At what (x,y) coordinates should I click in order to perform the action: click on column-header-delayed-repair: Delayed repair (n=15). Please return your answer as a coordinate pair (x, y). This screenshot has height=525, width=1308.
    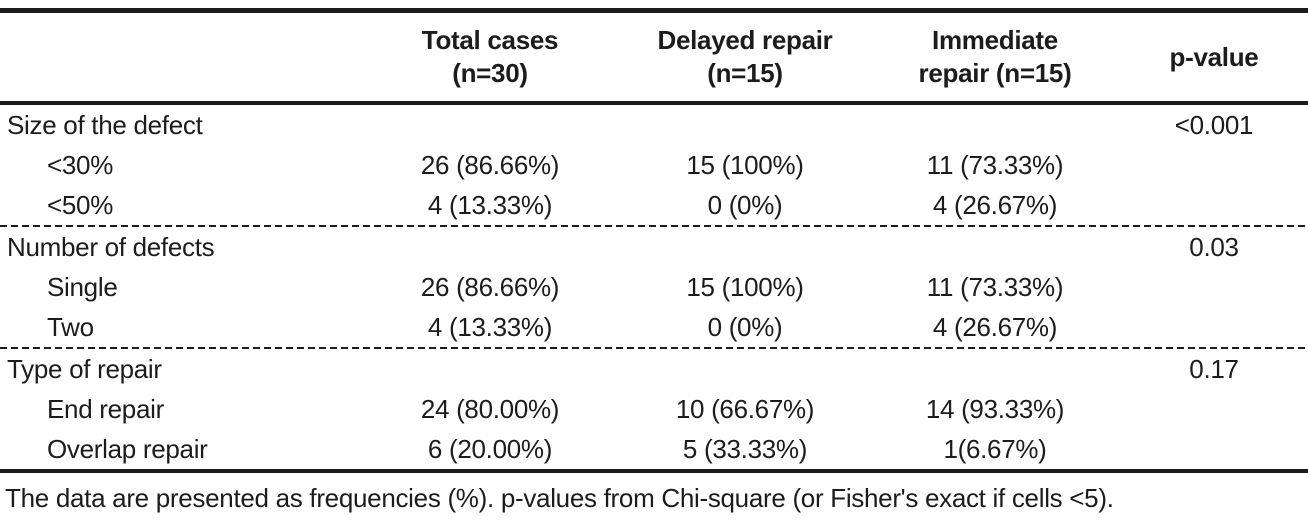
    Looking at the image, I should click on (745, 57).